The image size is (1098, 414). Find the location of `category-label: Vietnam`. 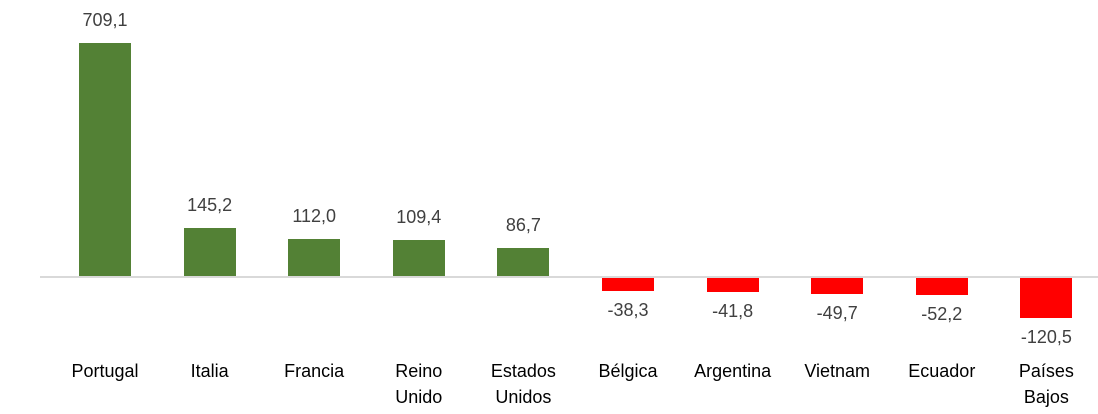

category-label: Vietnam is located at coordinates (837, 371).